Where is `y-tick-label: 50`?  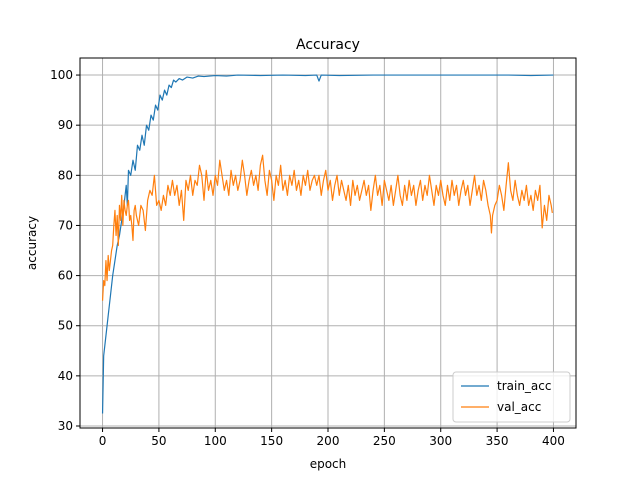 y-tick-label: 50 is located at coordinates (65, 326).